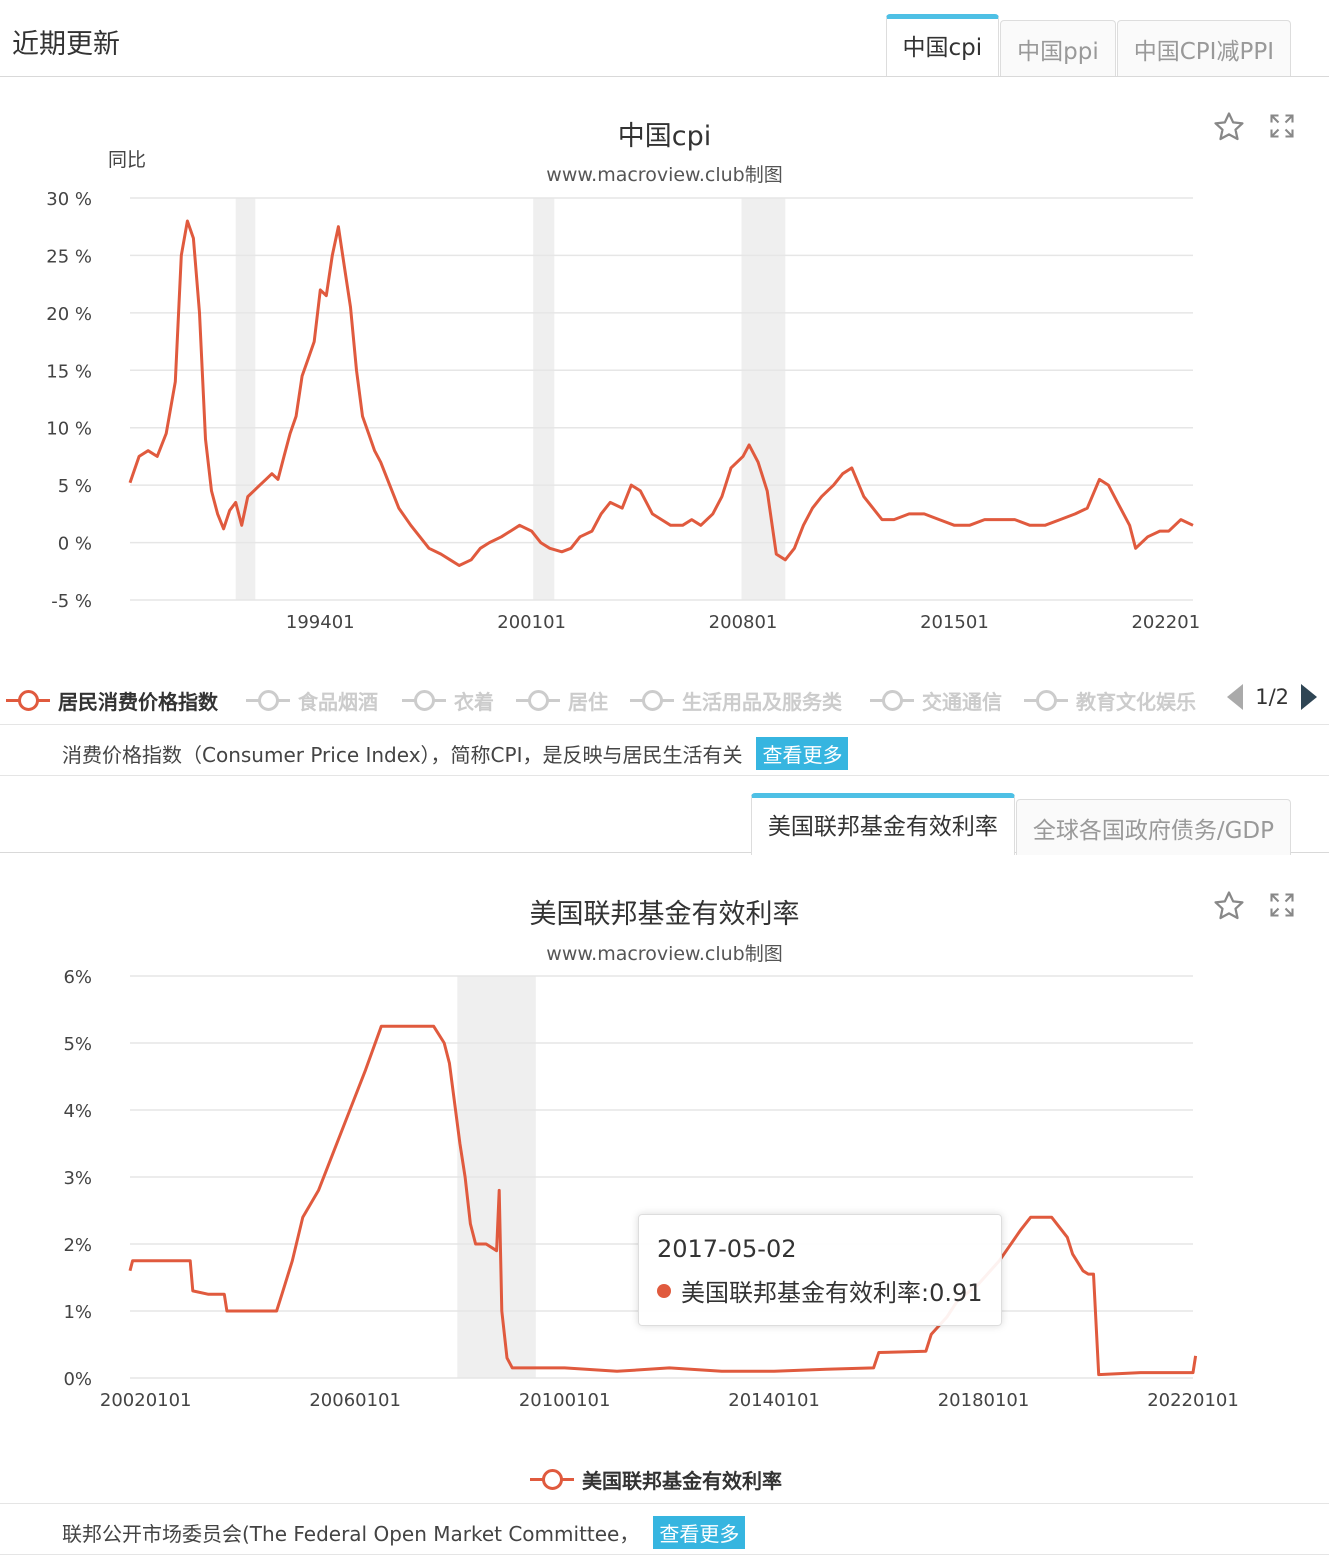  What do you see at coordinates (727, 1249) in the screenshot?
I see `tooltip-date: 2017-05-02` at bounding box center [727, 1249].